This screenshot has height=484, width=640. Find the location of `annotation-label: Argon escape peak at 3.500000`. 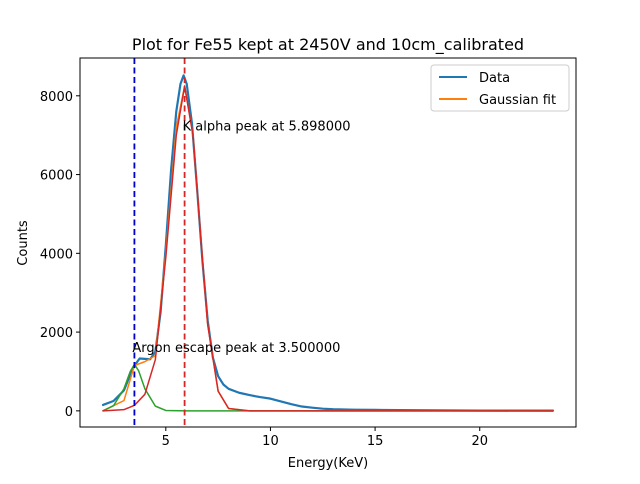

annotation-label: Argon escape peak at 3.500000 is located at coordinates (236, 348).